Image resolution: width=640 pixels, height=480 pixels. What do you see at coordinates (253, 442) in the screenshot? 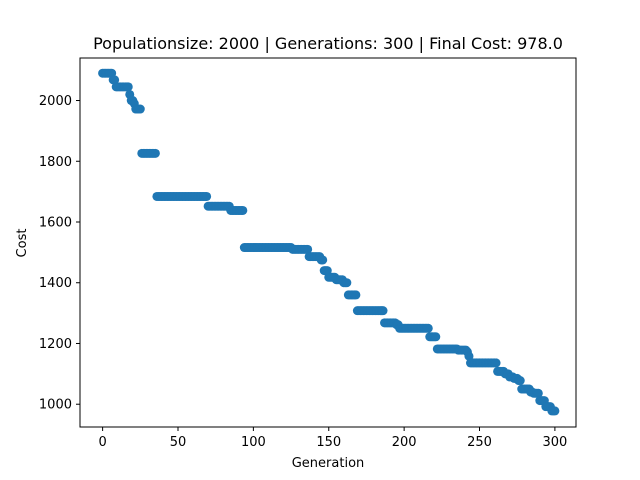
I see `x-tick-label: 100` at bounding box center [253, 442].